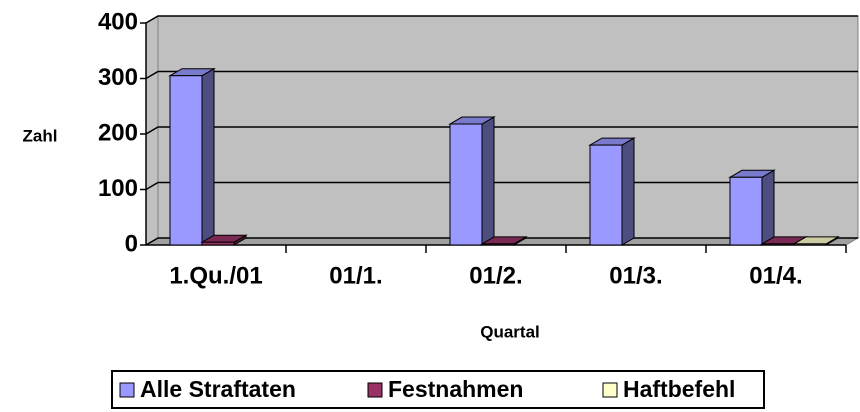  I want to click on x-axis-title: Quartal, so click(510, 331).